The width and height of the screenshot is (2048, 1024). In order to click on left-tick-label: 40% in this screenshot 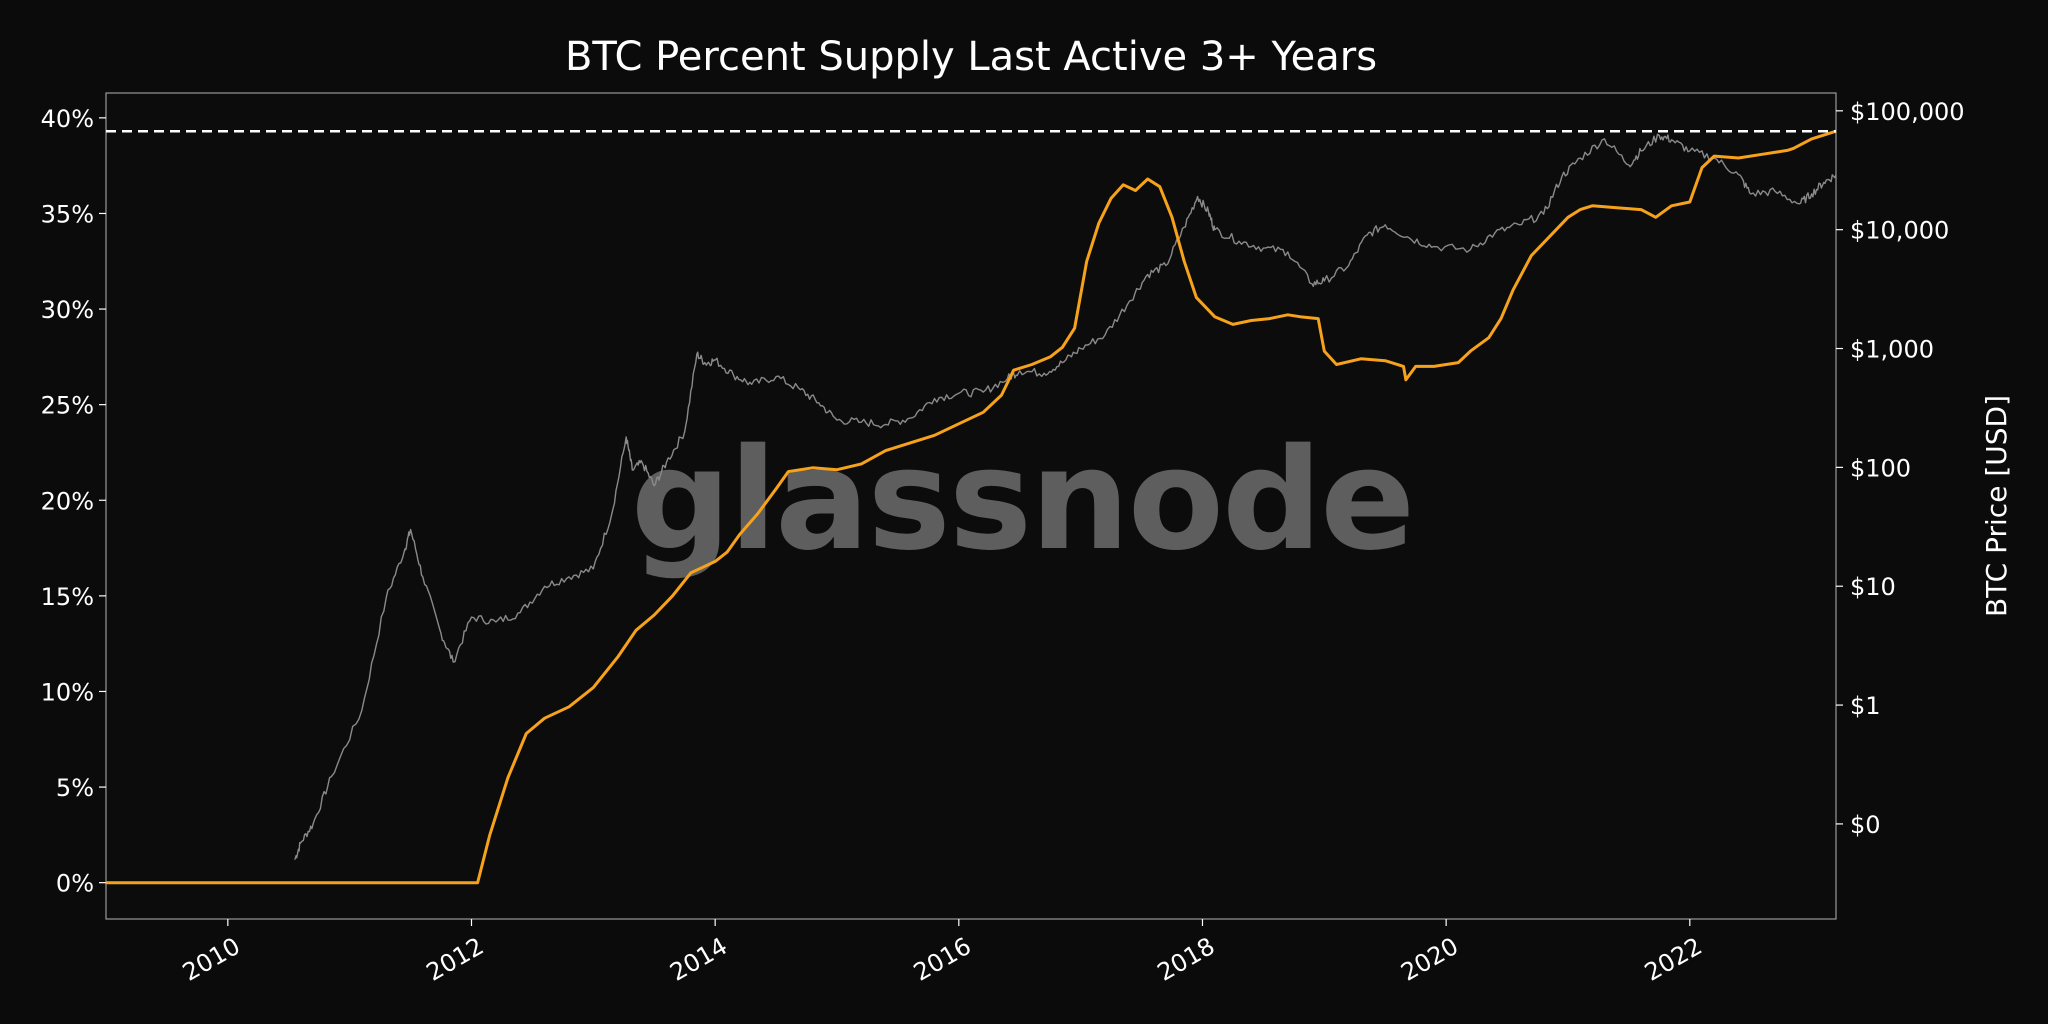, I will do `click(67, 119)`.